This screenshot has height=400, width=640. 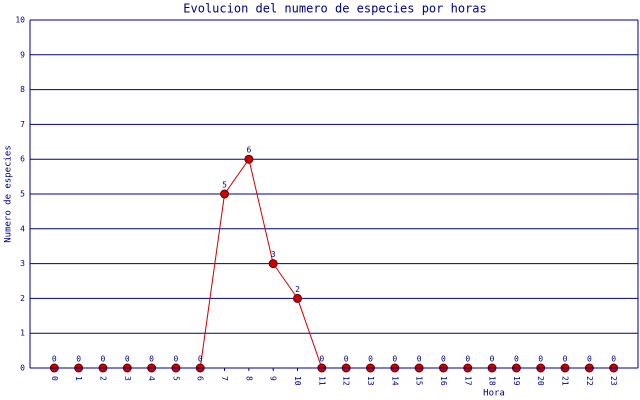 I want to click on x-tick-label: 5, so click(x=175, y=378).